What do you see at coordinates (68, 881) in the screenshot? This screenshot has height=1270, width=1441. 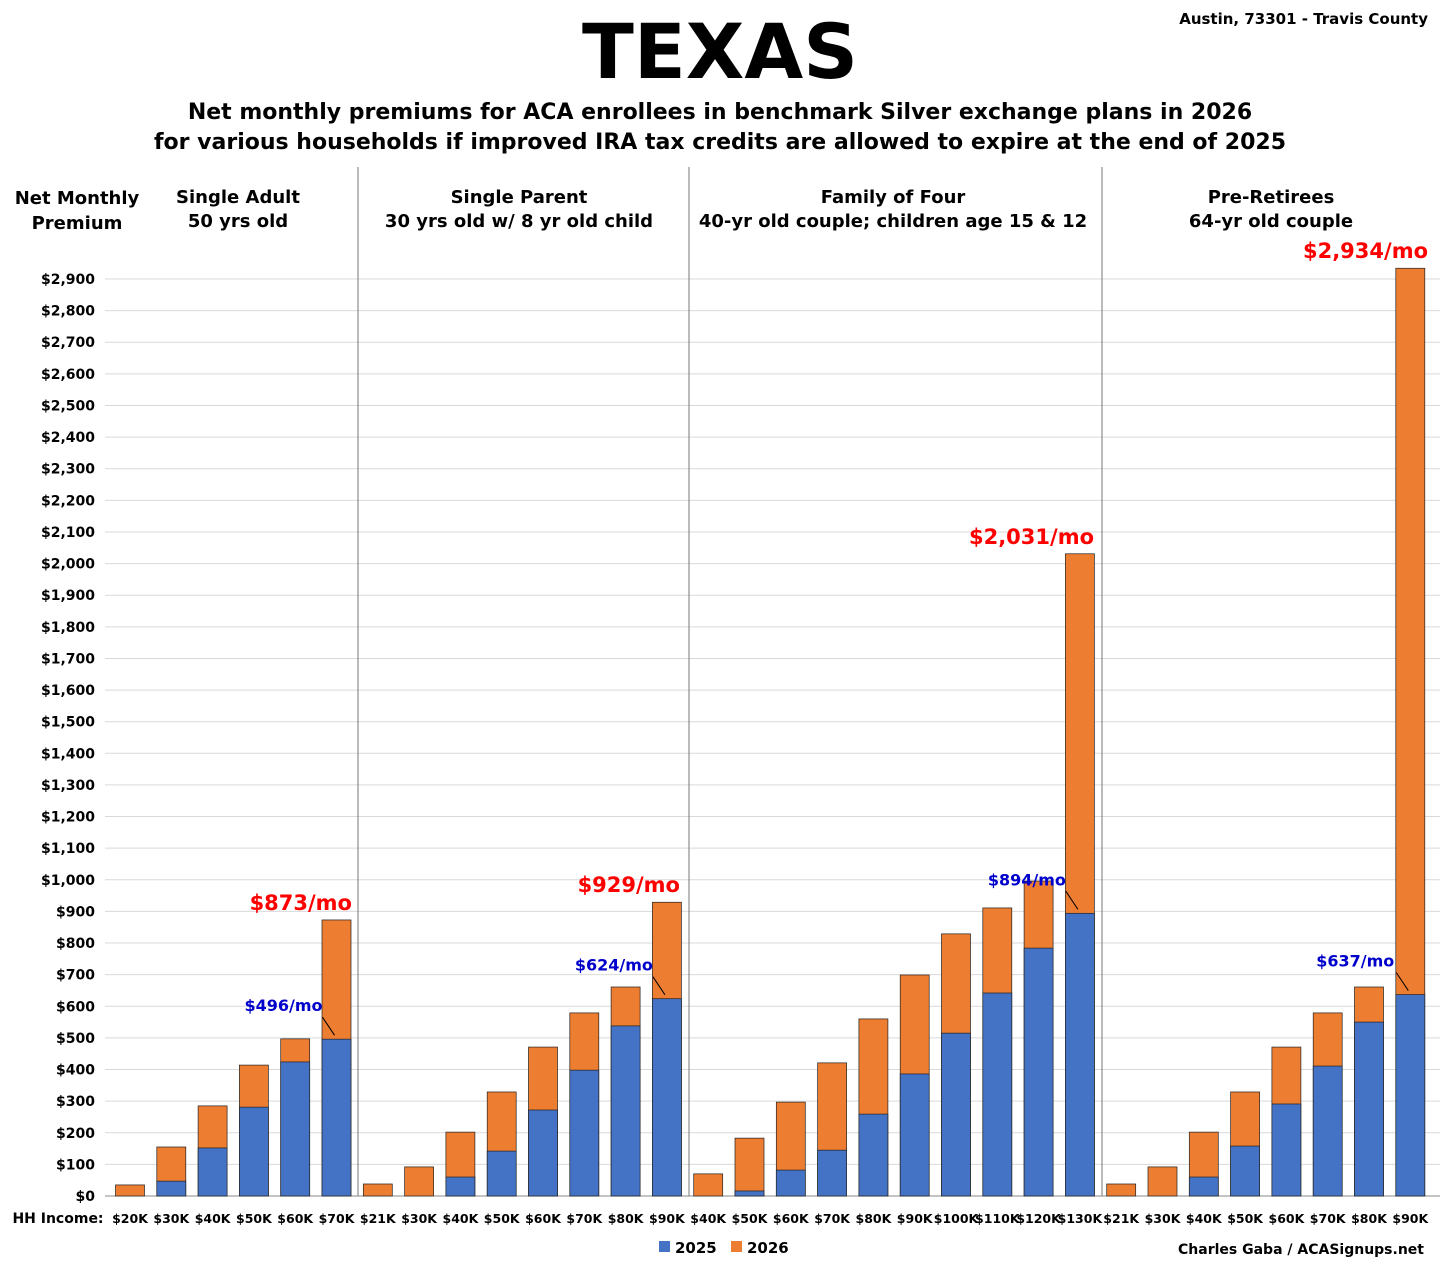 I see `y-tick-label: $1,000` at bounding box center [68, 881].